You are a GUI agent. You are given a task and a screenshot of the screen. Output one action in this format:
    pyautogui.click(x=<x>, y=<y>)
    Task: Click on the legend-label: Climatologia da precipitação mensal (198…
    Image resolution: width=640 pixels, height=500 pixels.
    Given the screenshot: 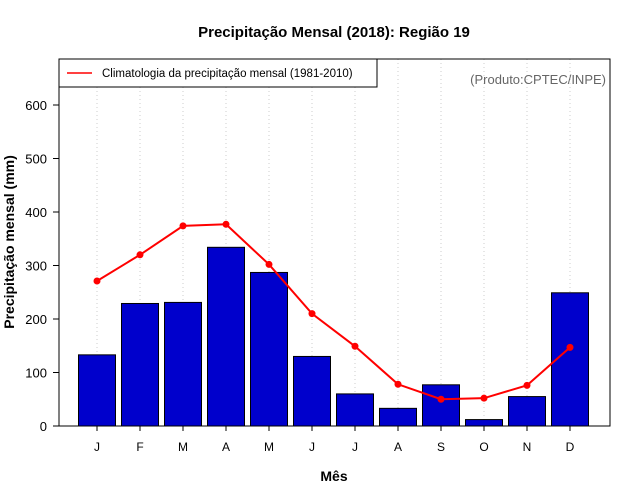 What is the action you would take?
    pyautogui.click(x=227, y=74)
    